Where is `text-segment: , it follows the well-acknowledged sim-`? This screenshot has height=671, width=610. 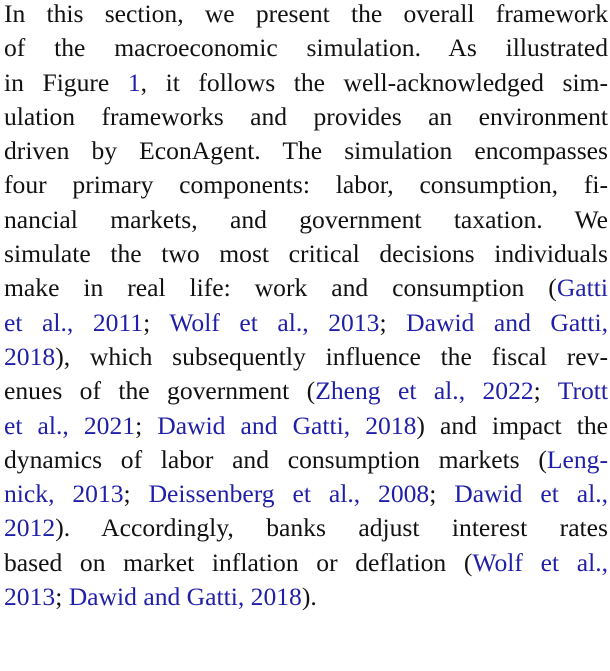
text-segment: , it follows the well-acknowledged sim- is located at coordinates (374, 82).